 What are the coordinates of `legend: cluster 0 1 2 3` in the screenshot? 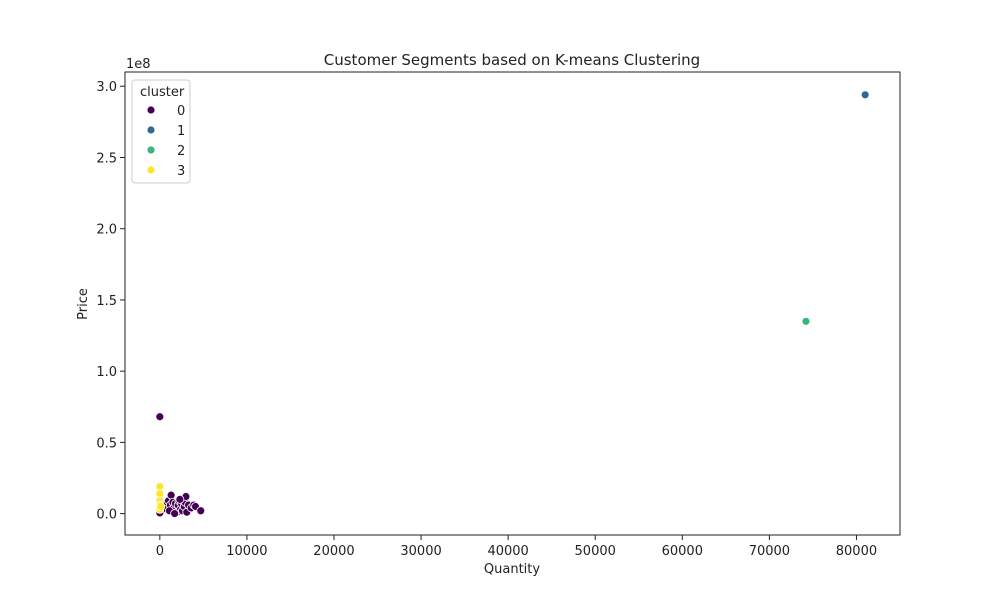 It's located at (161, 131).